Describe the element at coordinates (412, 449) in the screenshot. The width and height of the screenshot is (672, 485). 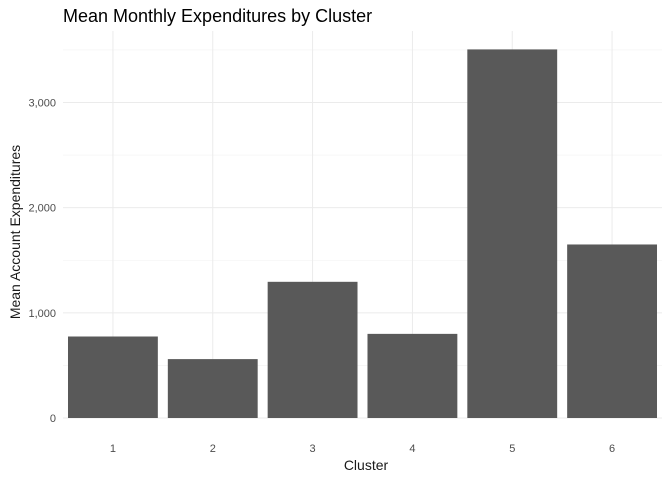
I see `x-tick-label-4: 4` at that location.